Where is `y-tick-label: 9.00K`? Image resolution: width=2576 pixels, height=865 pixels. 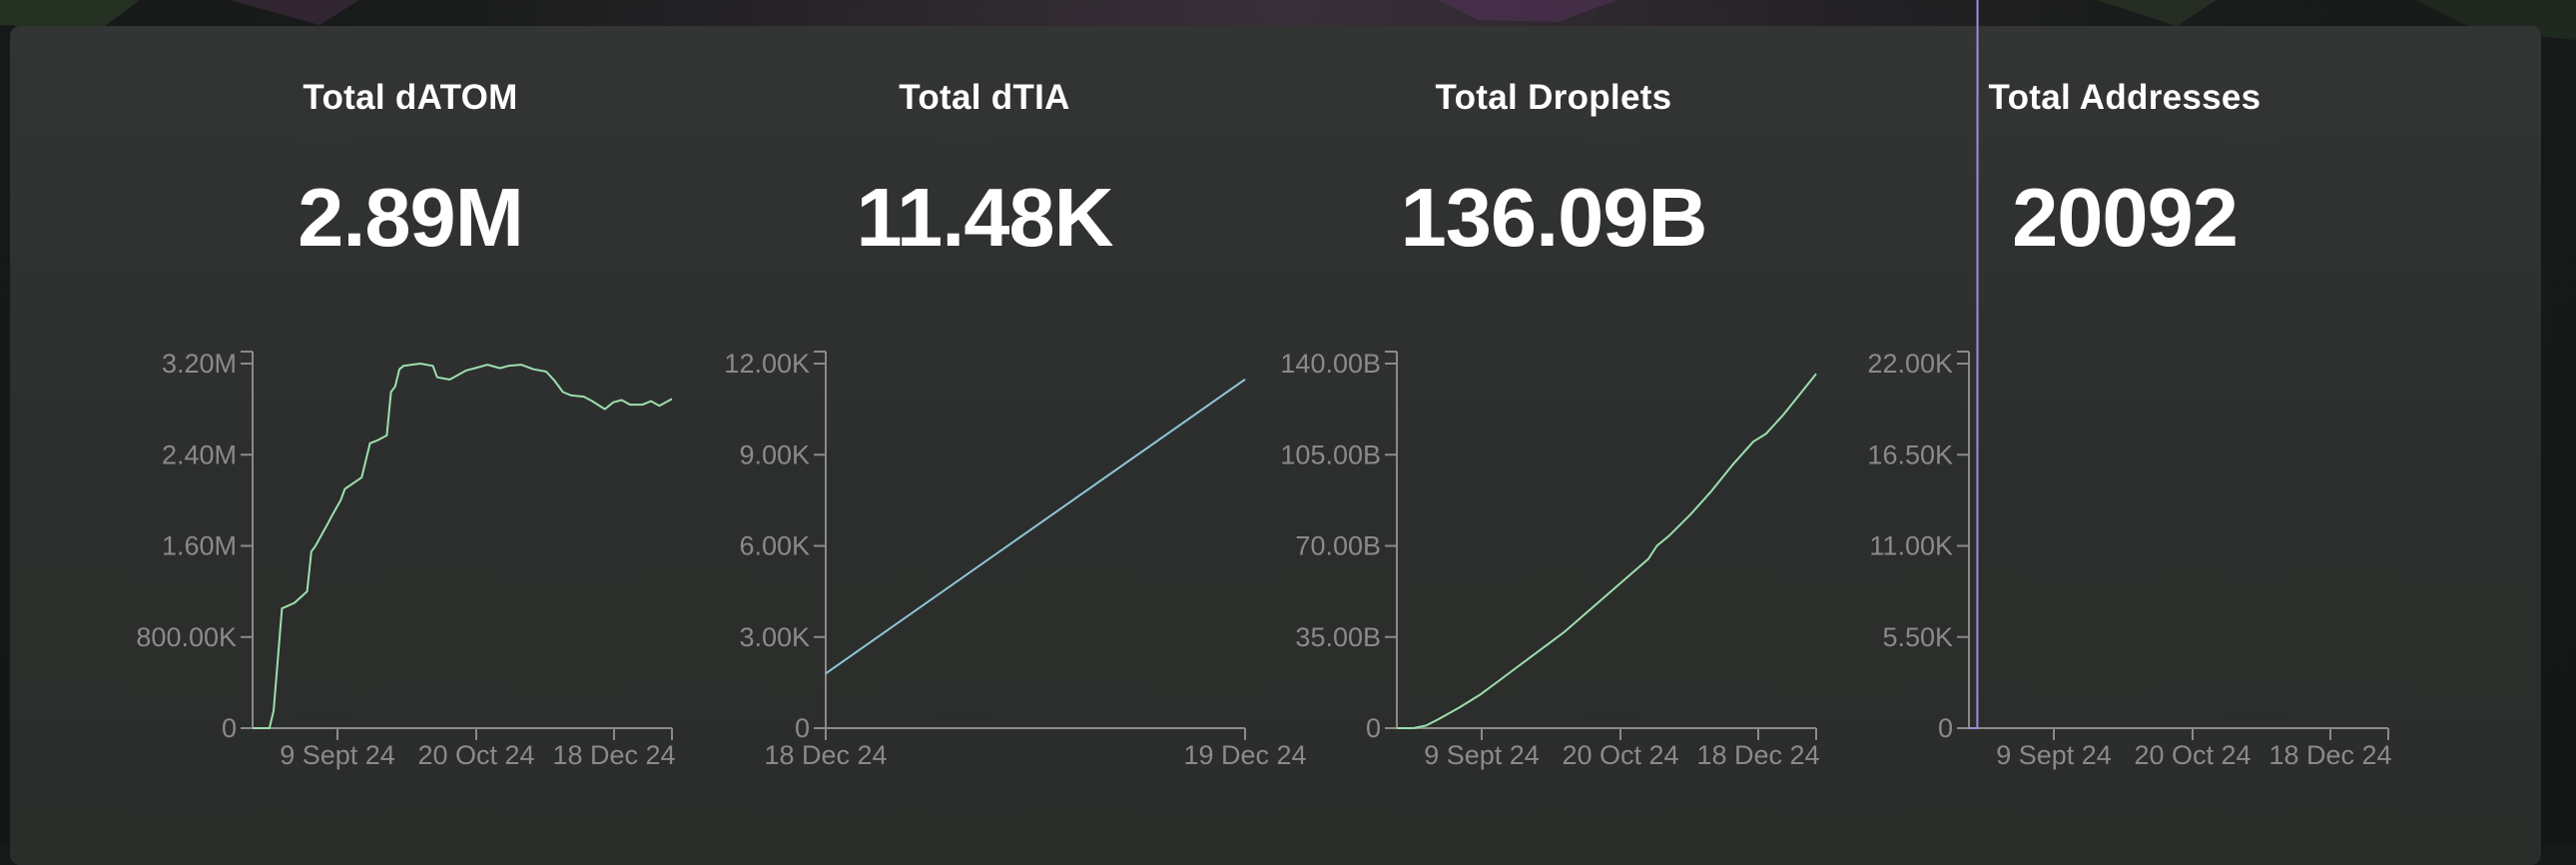 y-tick-label: 9.00K is located at coordinates (774, 454).